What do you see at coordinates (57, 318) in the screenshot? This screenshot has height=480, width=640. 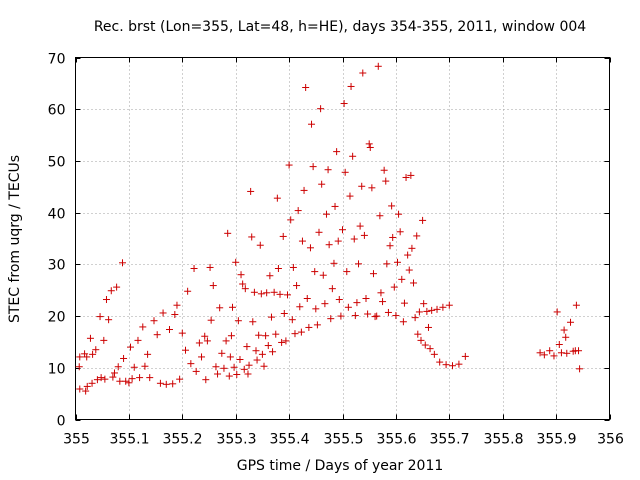 I see `y-tick-label: 20` at bounding box center [57, 318].